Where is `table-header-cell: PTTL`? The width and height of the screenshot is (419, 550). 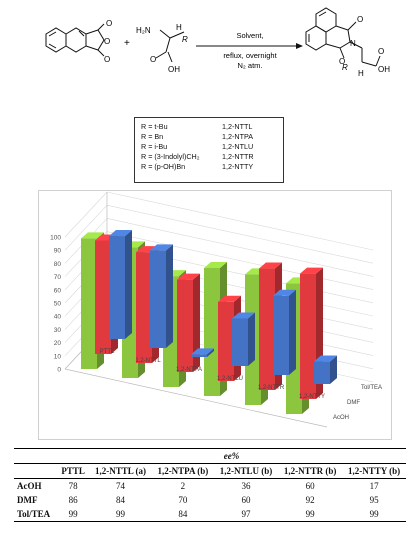 table-header-cell: PTTL is located at coordinates (73, 471).